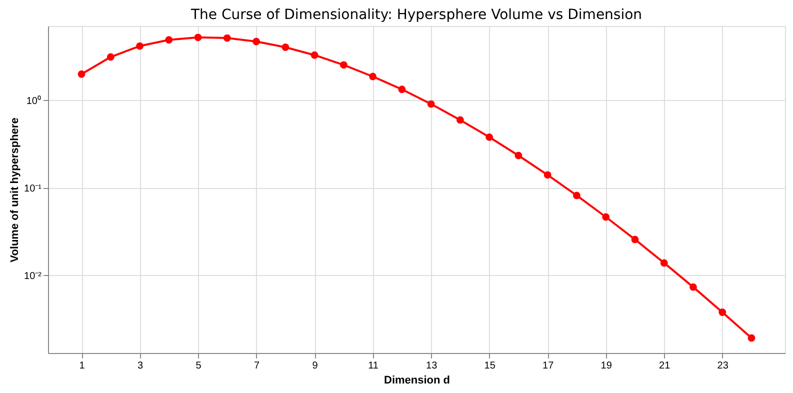  I want to click on y-tick-label: 10⁻², so click(33, 276).